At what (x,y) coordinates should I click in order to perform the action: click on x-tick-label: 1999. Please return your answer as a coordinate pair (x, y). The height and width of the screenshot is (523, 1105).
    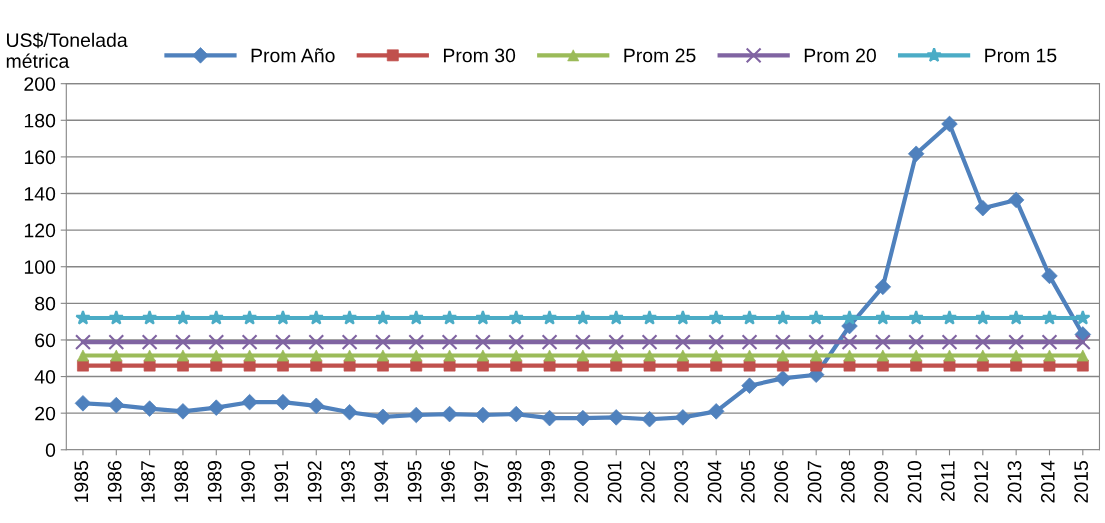
    Looking at the image, I should click on (548, 481).